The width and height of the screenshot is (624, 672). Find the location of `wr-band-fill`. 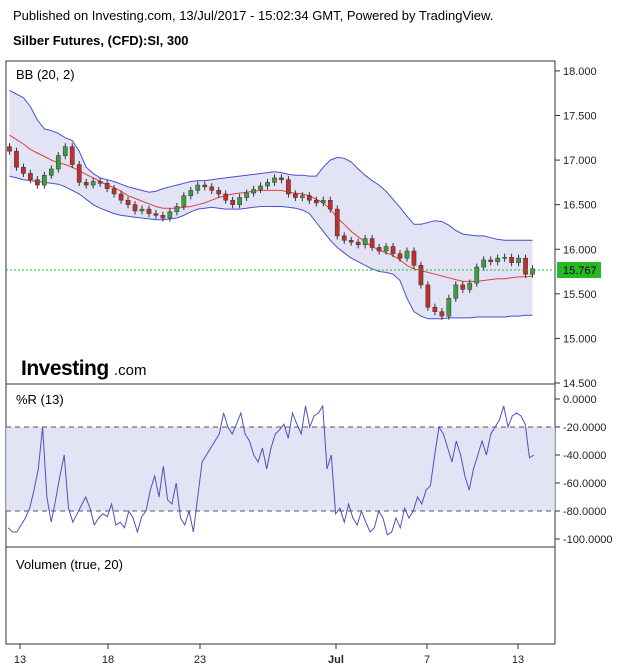

wr-band-fill is located at coordinates (280, 469).